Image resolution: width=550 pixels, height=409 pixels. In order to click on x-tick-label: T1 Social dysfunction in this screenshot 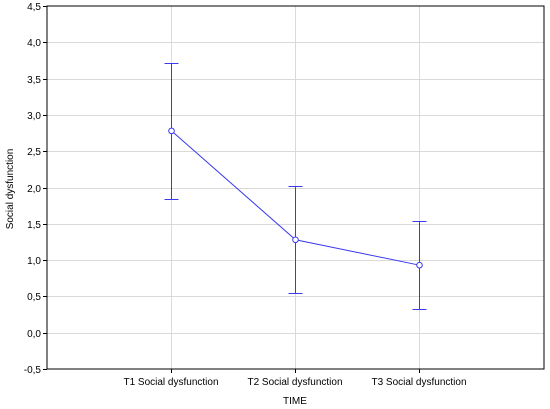, I will do `click(170, 382)`.